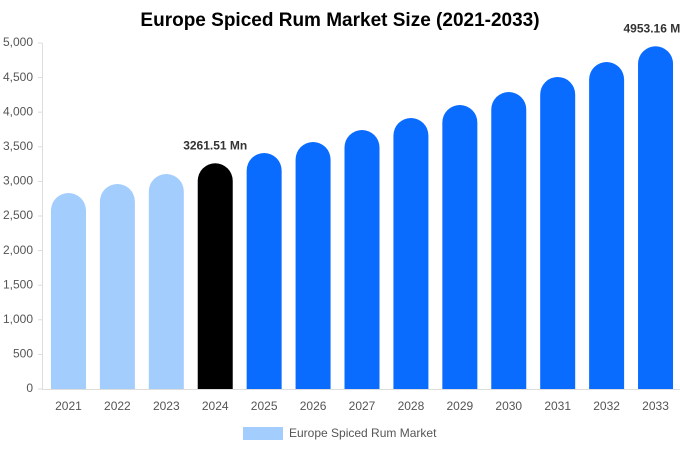 The height and width of the screenshot is (450, 680). Describe the element at coordinates (18, 146) in the screenshot. I see `y-tick-label: 3,500` at that location.